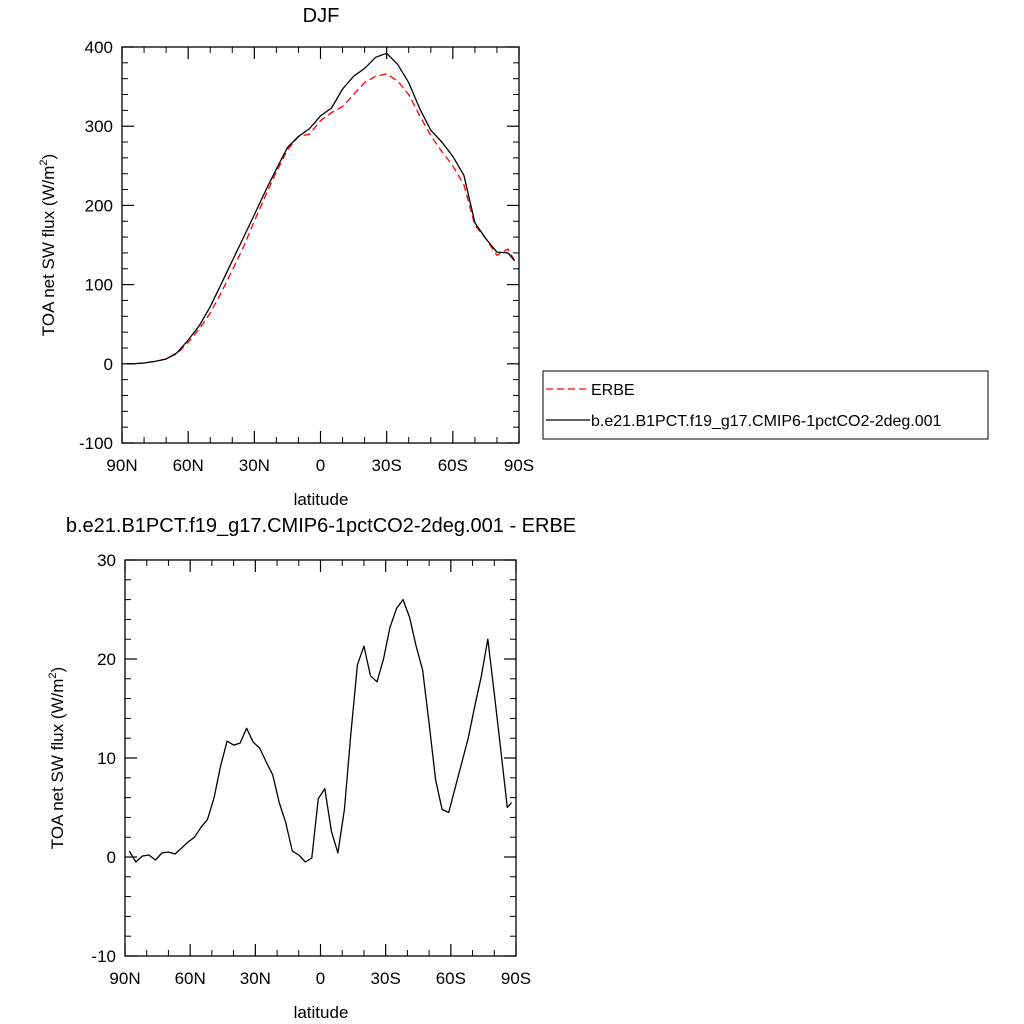  I want to click on bottom-plot-frame, so click(320, 758).